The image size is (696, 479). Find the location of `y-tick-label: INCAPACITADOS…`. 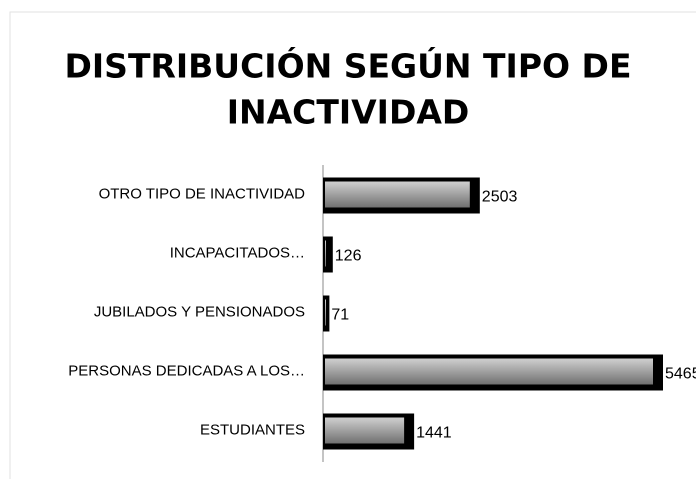

y-tick-label: INCAPACITADOS… is located at coordinates (237, 252).